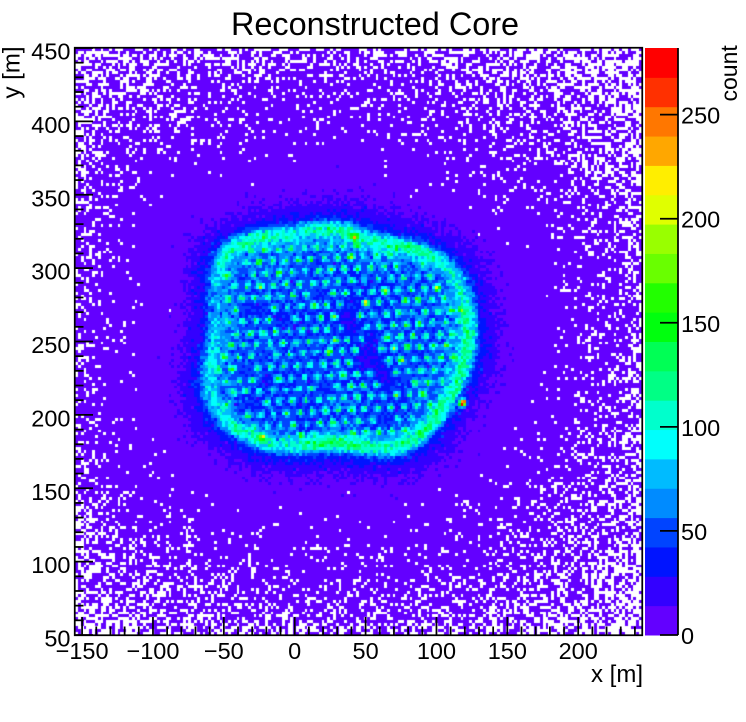 Image resolution: width=746 pixels, height=722 pixels. What do you see at coordinates (50, 125) in the screenshot?
I see `svg-text: 400` at bounding box center [50, 125].